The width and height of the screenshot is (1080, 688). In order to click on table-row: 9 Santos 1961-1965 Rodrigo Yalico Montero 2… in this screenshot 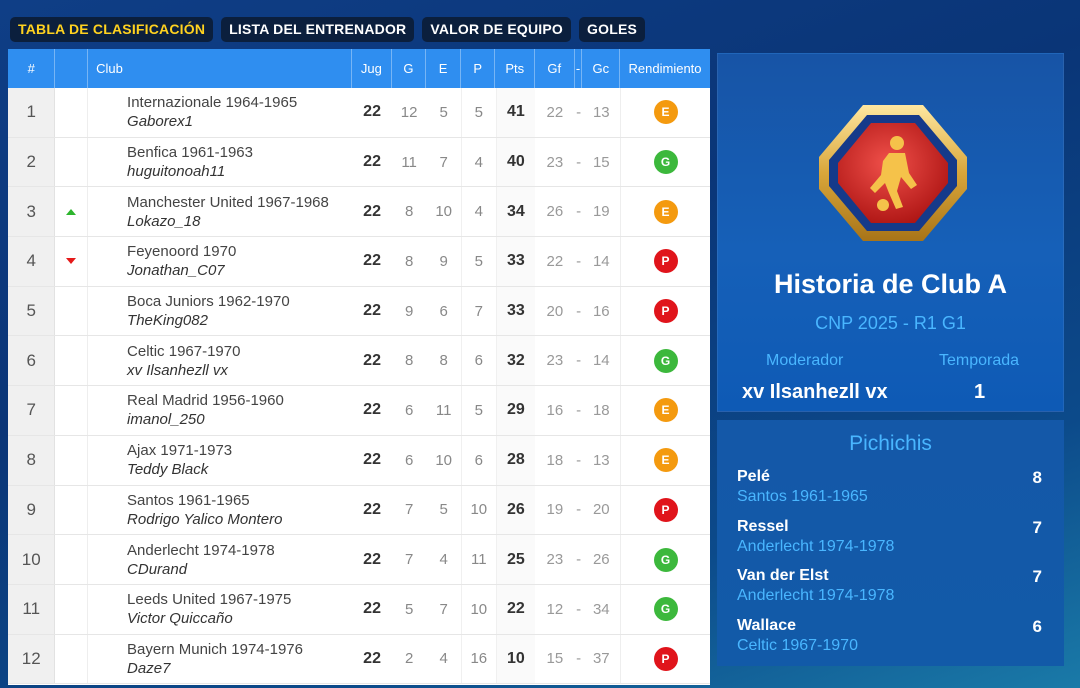, I will do `click(359, 510)`.